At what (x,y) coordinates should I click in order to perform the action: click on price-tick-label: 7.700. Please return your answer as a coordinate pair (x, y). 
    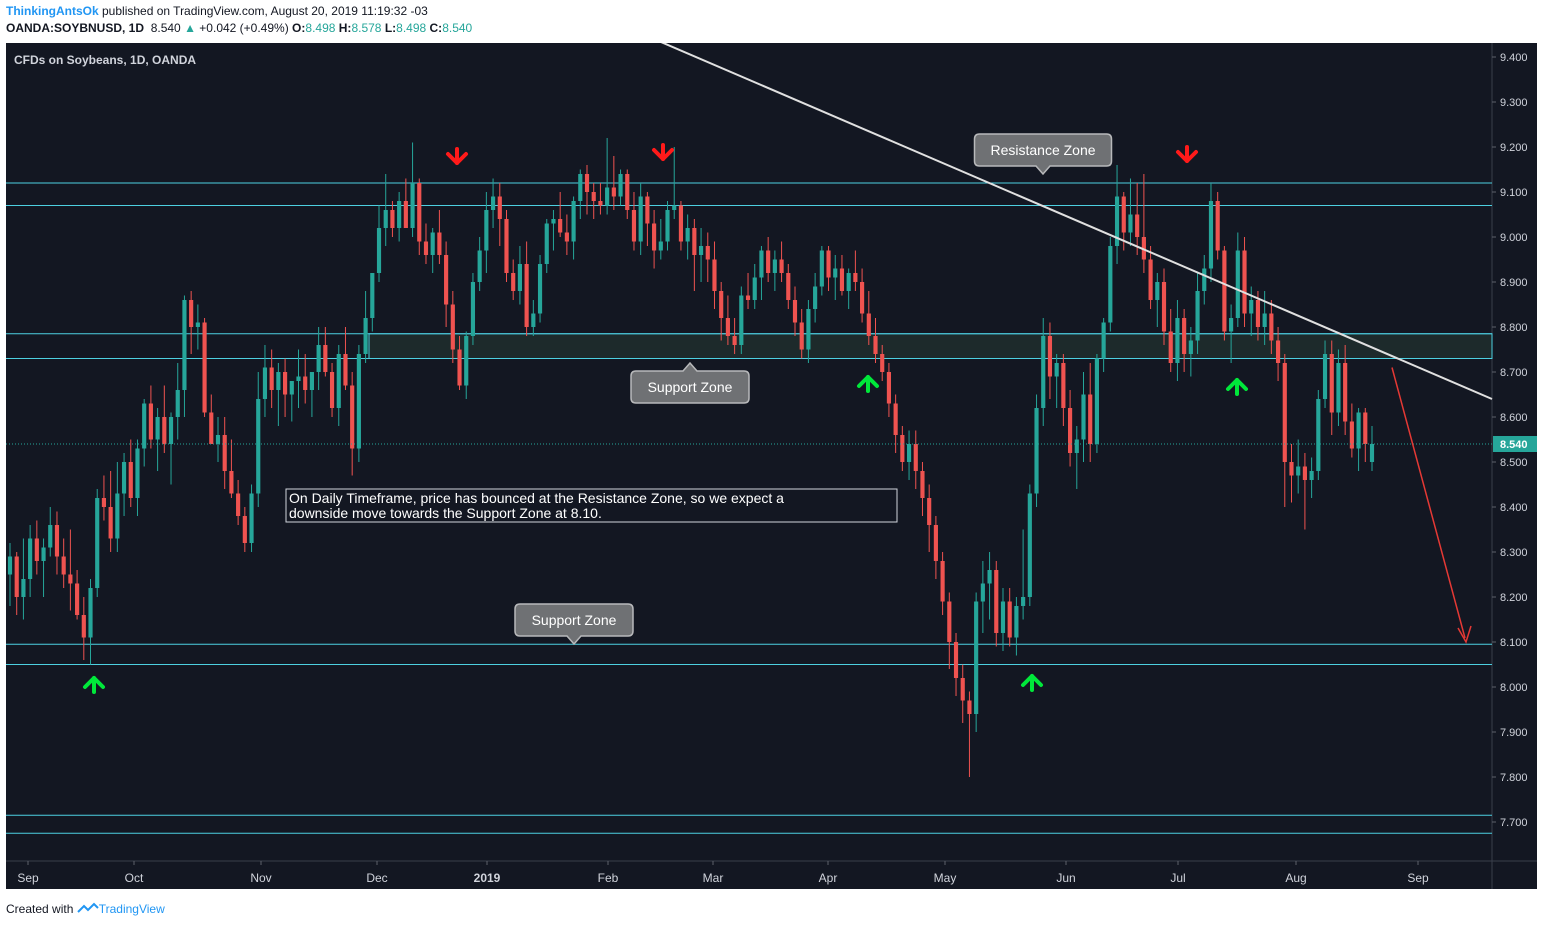
    Looking at the image, I should click on (1514, 823).